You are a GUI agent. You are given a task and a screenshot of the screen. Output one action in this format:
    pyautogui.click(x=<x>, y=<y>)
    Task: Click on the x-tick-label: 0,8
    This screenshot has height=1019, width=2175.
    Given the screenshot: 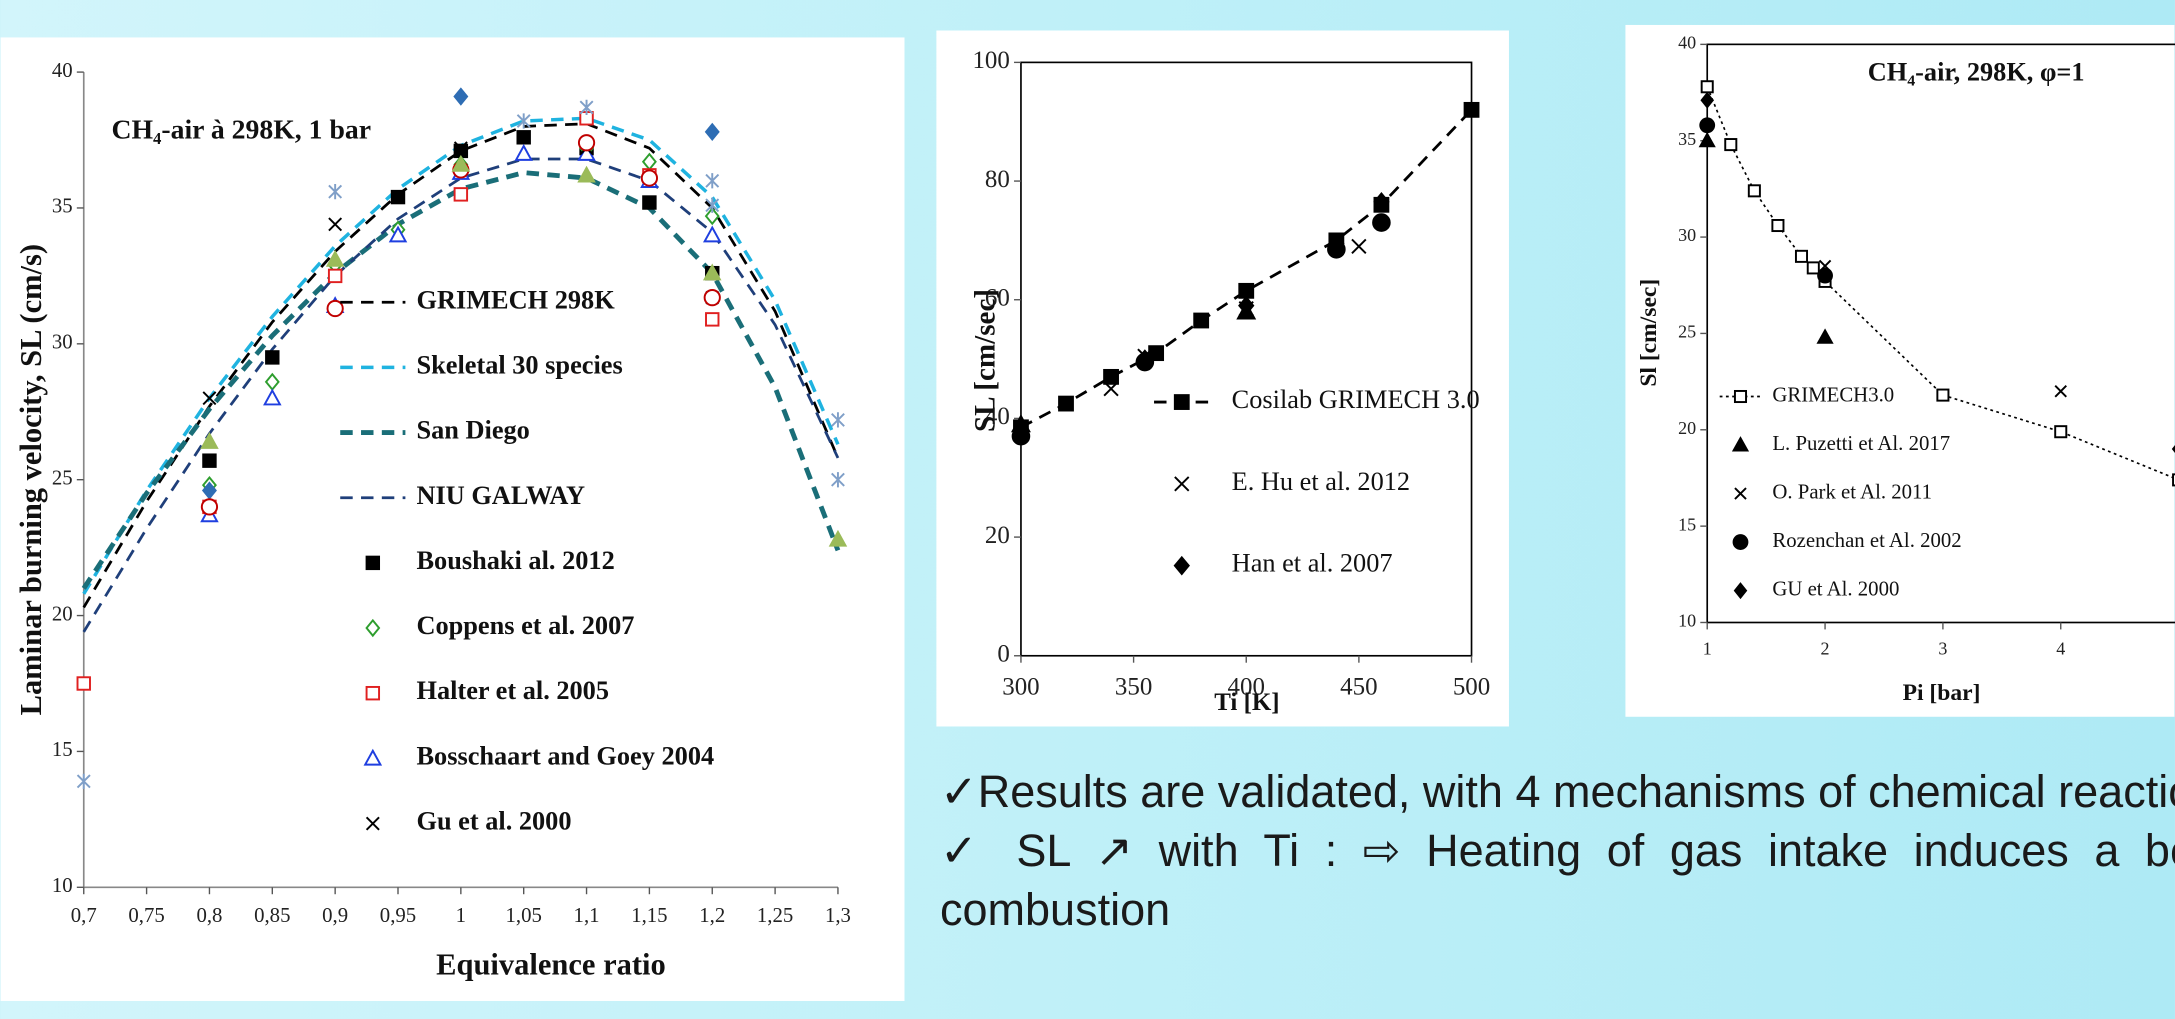 What is the action you would take?
    pyautogui.click(x=209, y=915)
    